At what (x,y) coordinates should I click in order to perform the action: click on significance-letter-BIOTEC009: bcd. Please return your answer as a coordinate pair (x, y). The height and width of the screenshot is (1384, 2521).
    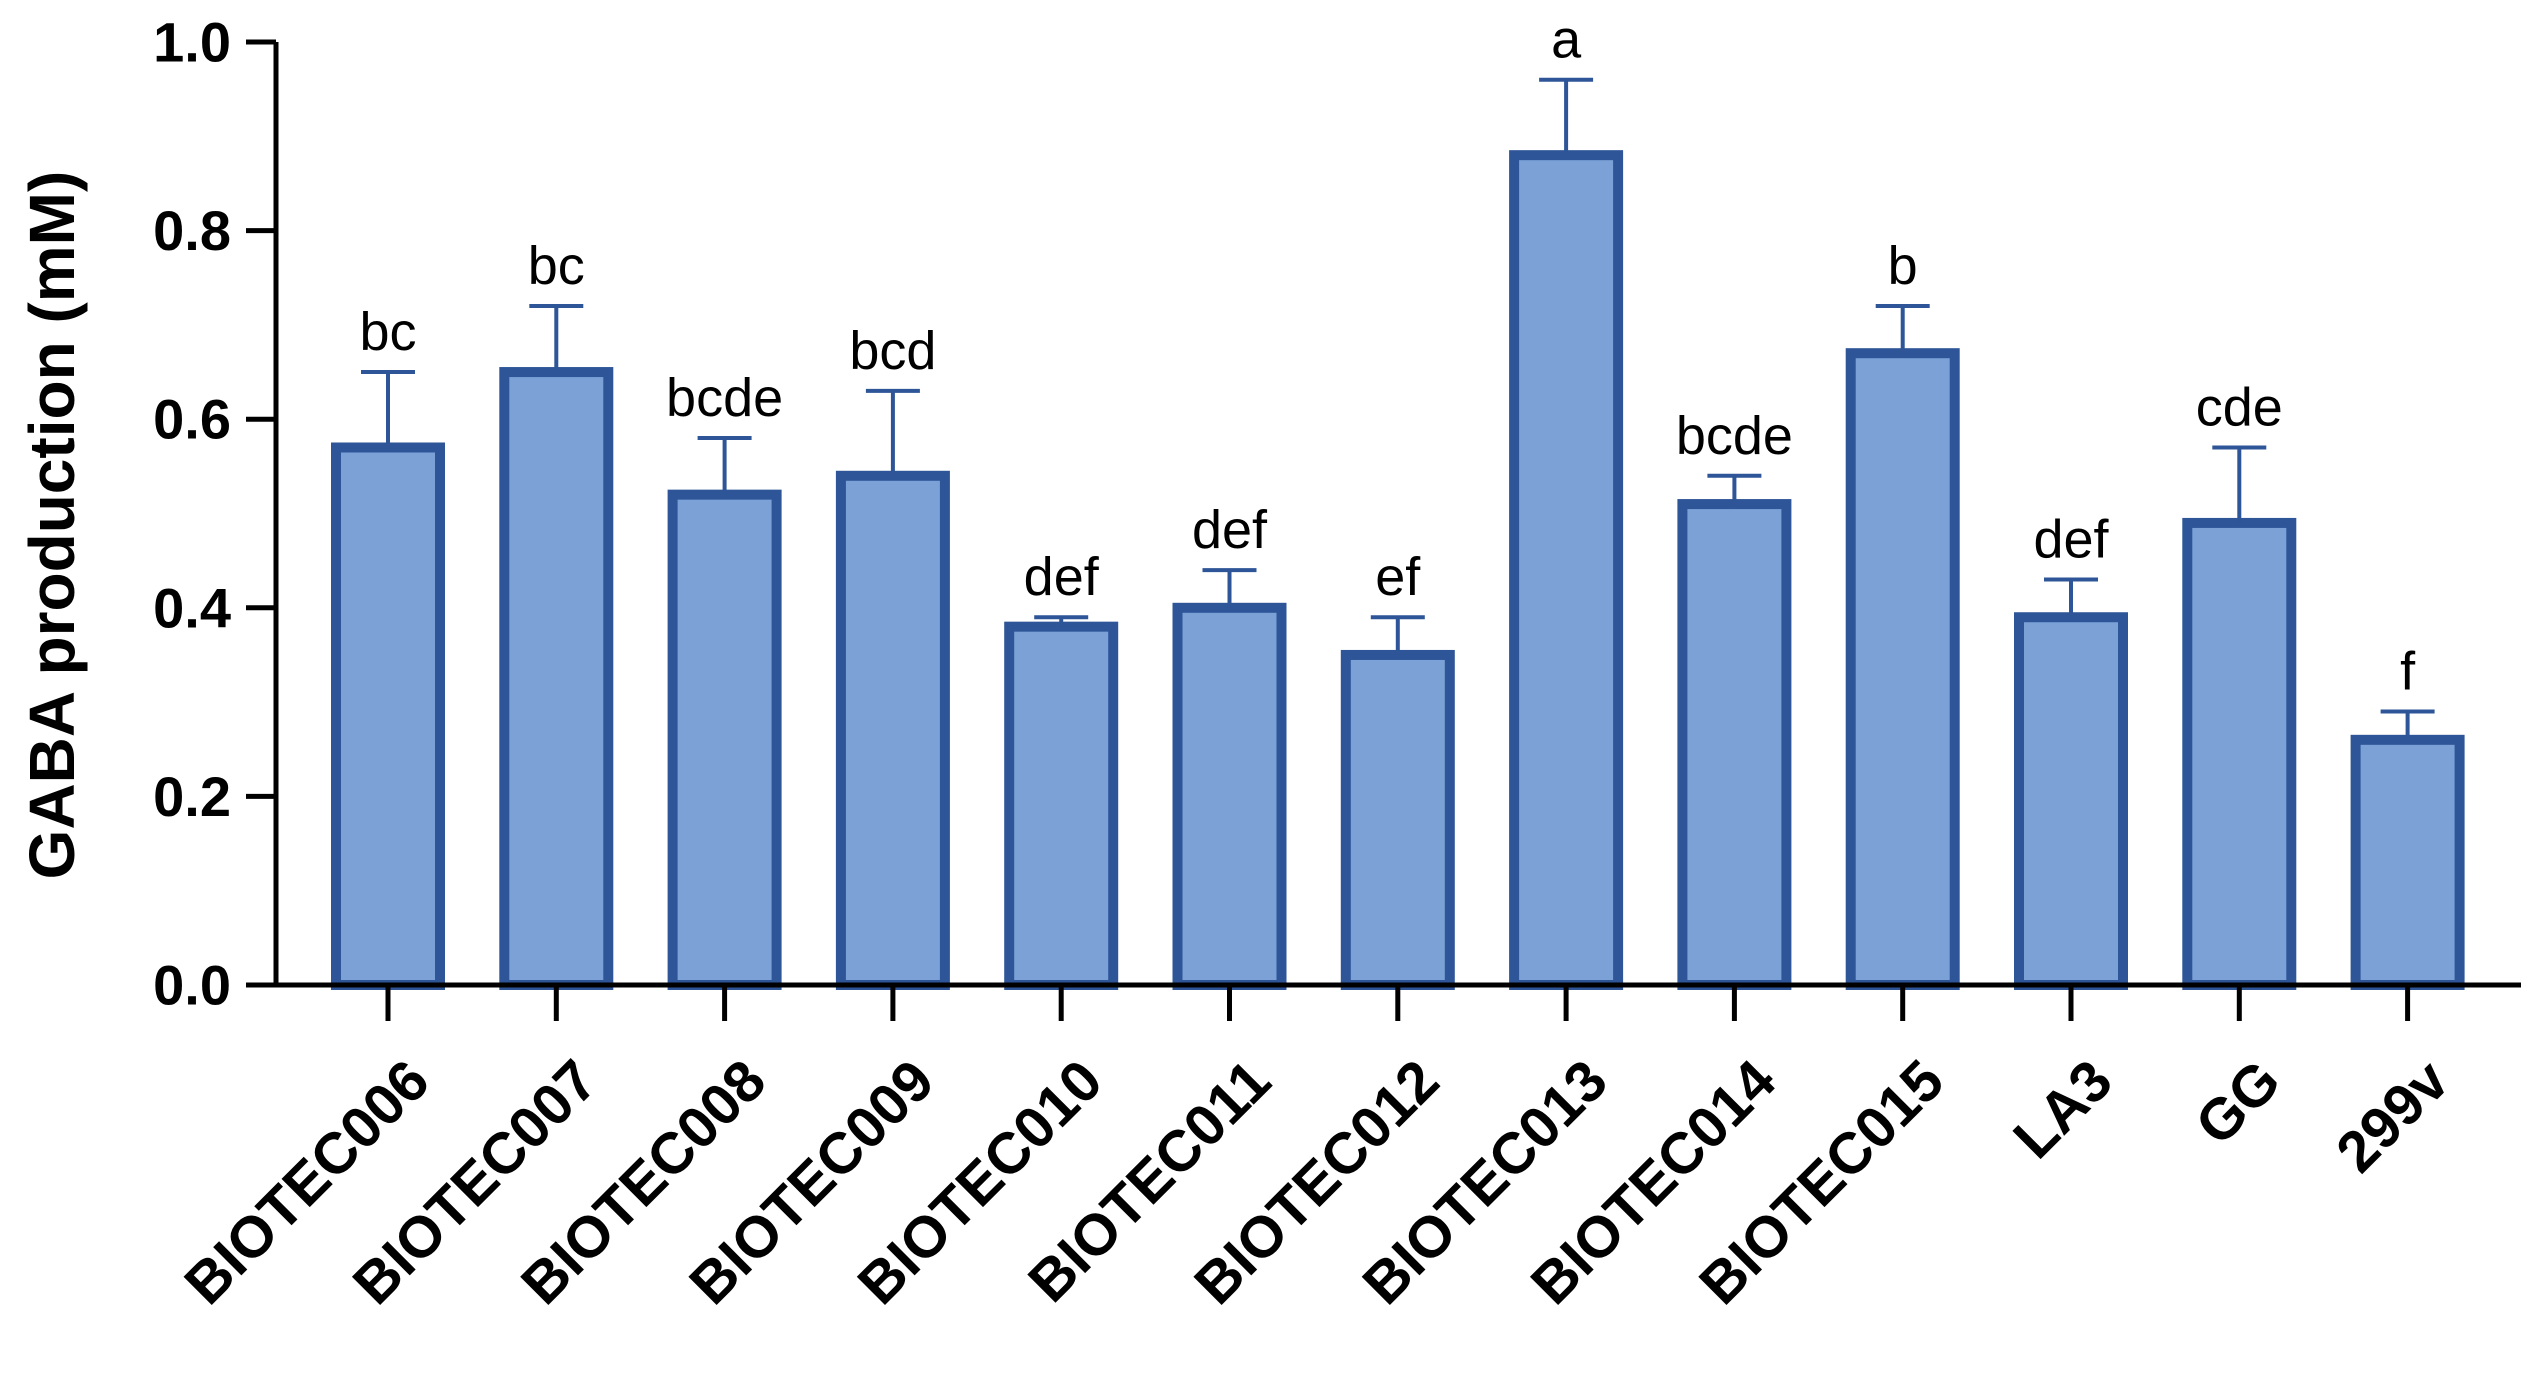
    Looking at the image, I should click on (892, 351).